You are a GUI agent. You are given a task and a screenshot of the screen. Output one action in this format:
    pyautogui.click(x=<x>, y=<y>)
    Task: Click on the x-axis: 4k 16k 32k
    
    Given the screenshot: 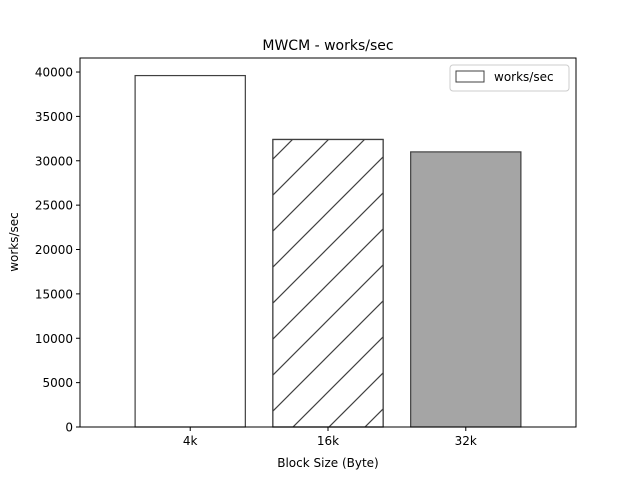 What is the action you would take?
    pyautogui.click(x=330, y=437)
    